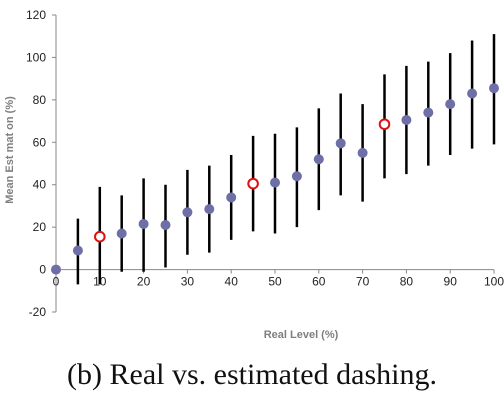 Image resolution: width=504 pixels, height=405 pixels. What do you see at coordinates (494, 282) in the screenshot?
I see `x-tick-label: 100` at bounding box center [494, 282].